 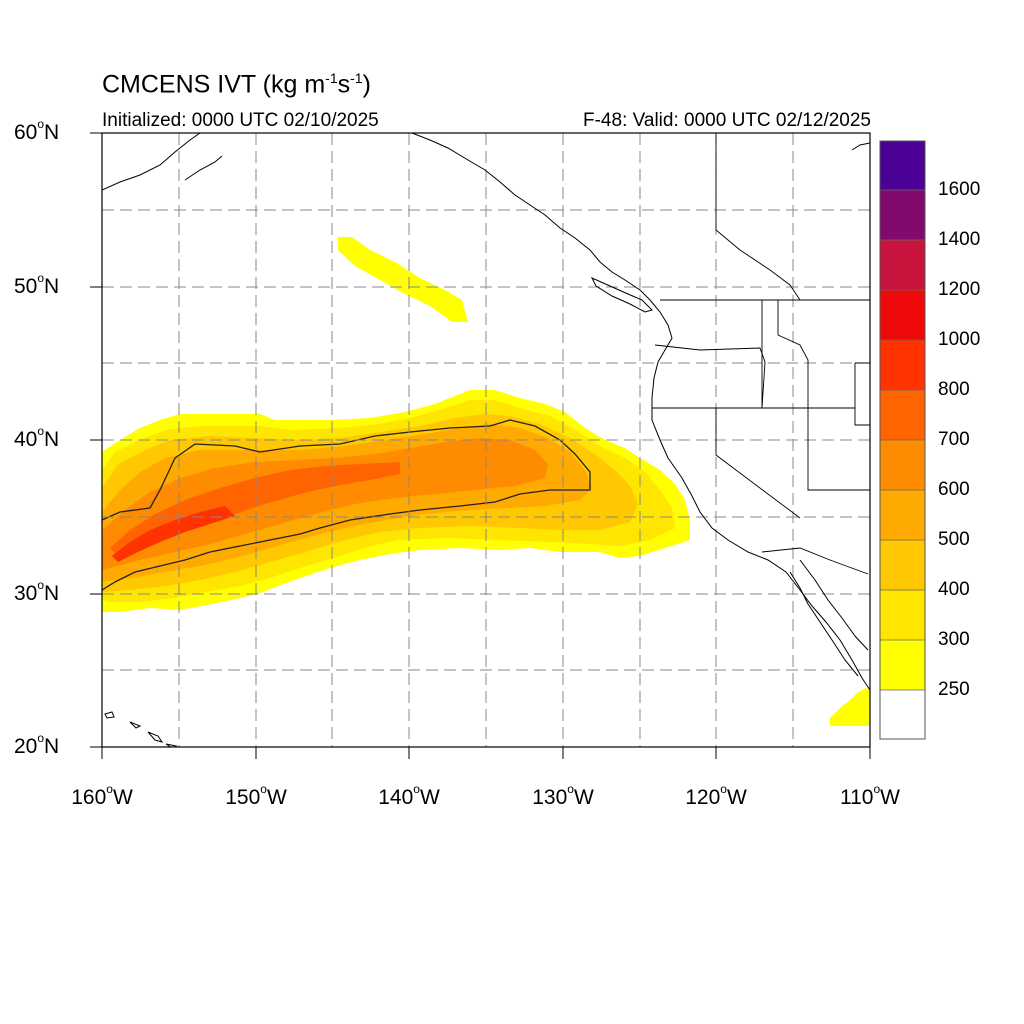 What do you see at coordinates (563, 795) in the screenshot?
I see `lon-label-130w: 130oW` at bounding box center [563, 795].